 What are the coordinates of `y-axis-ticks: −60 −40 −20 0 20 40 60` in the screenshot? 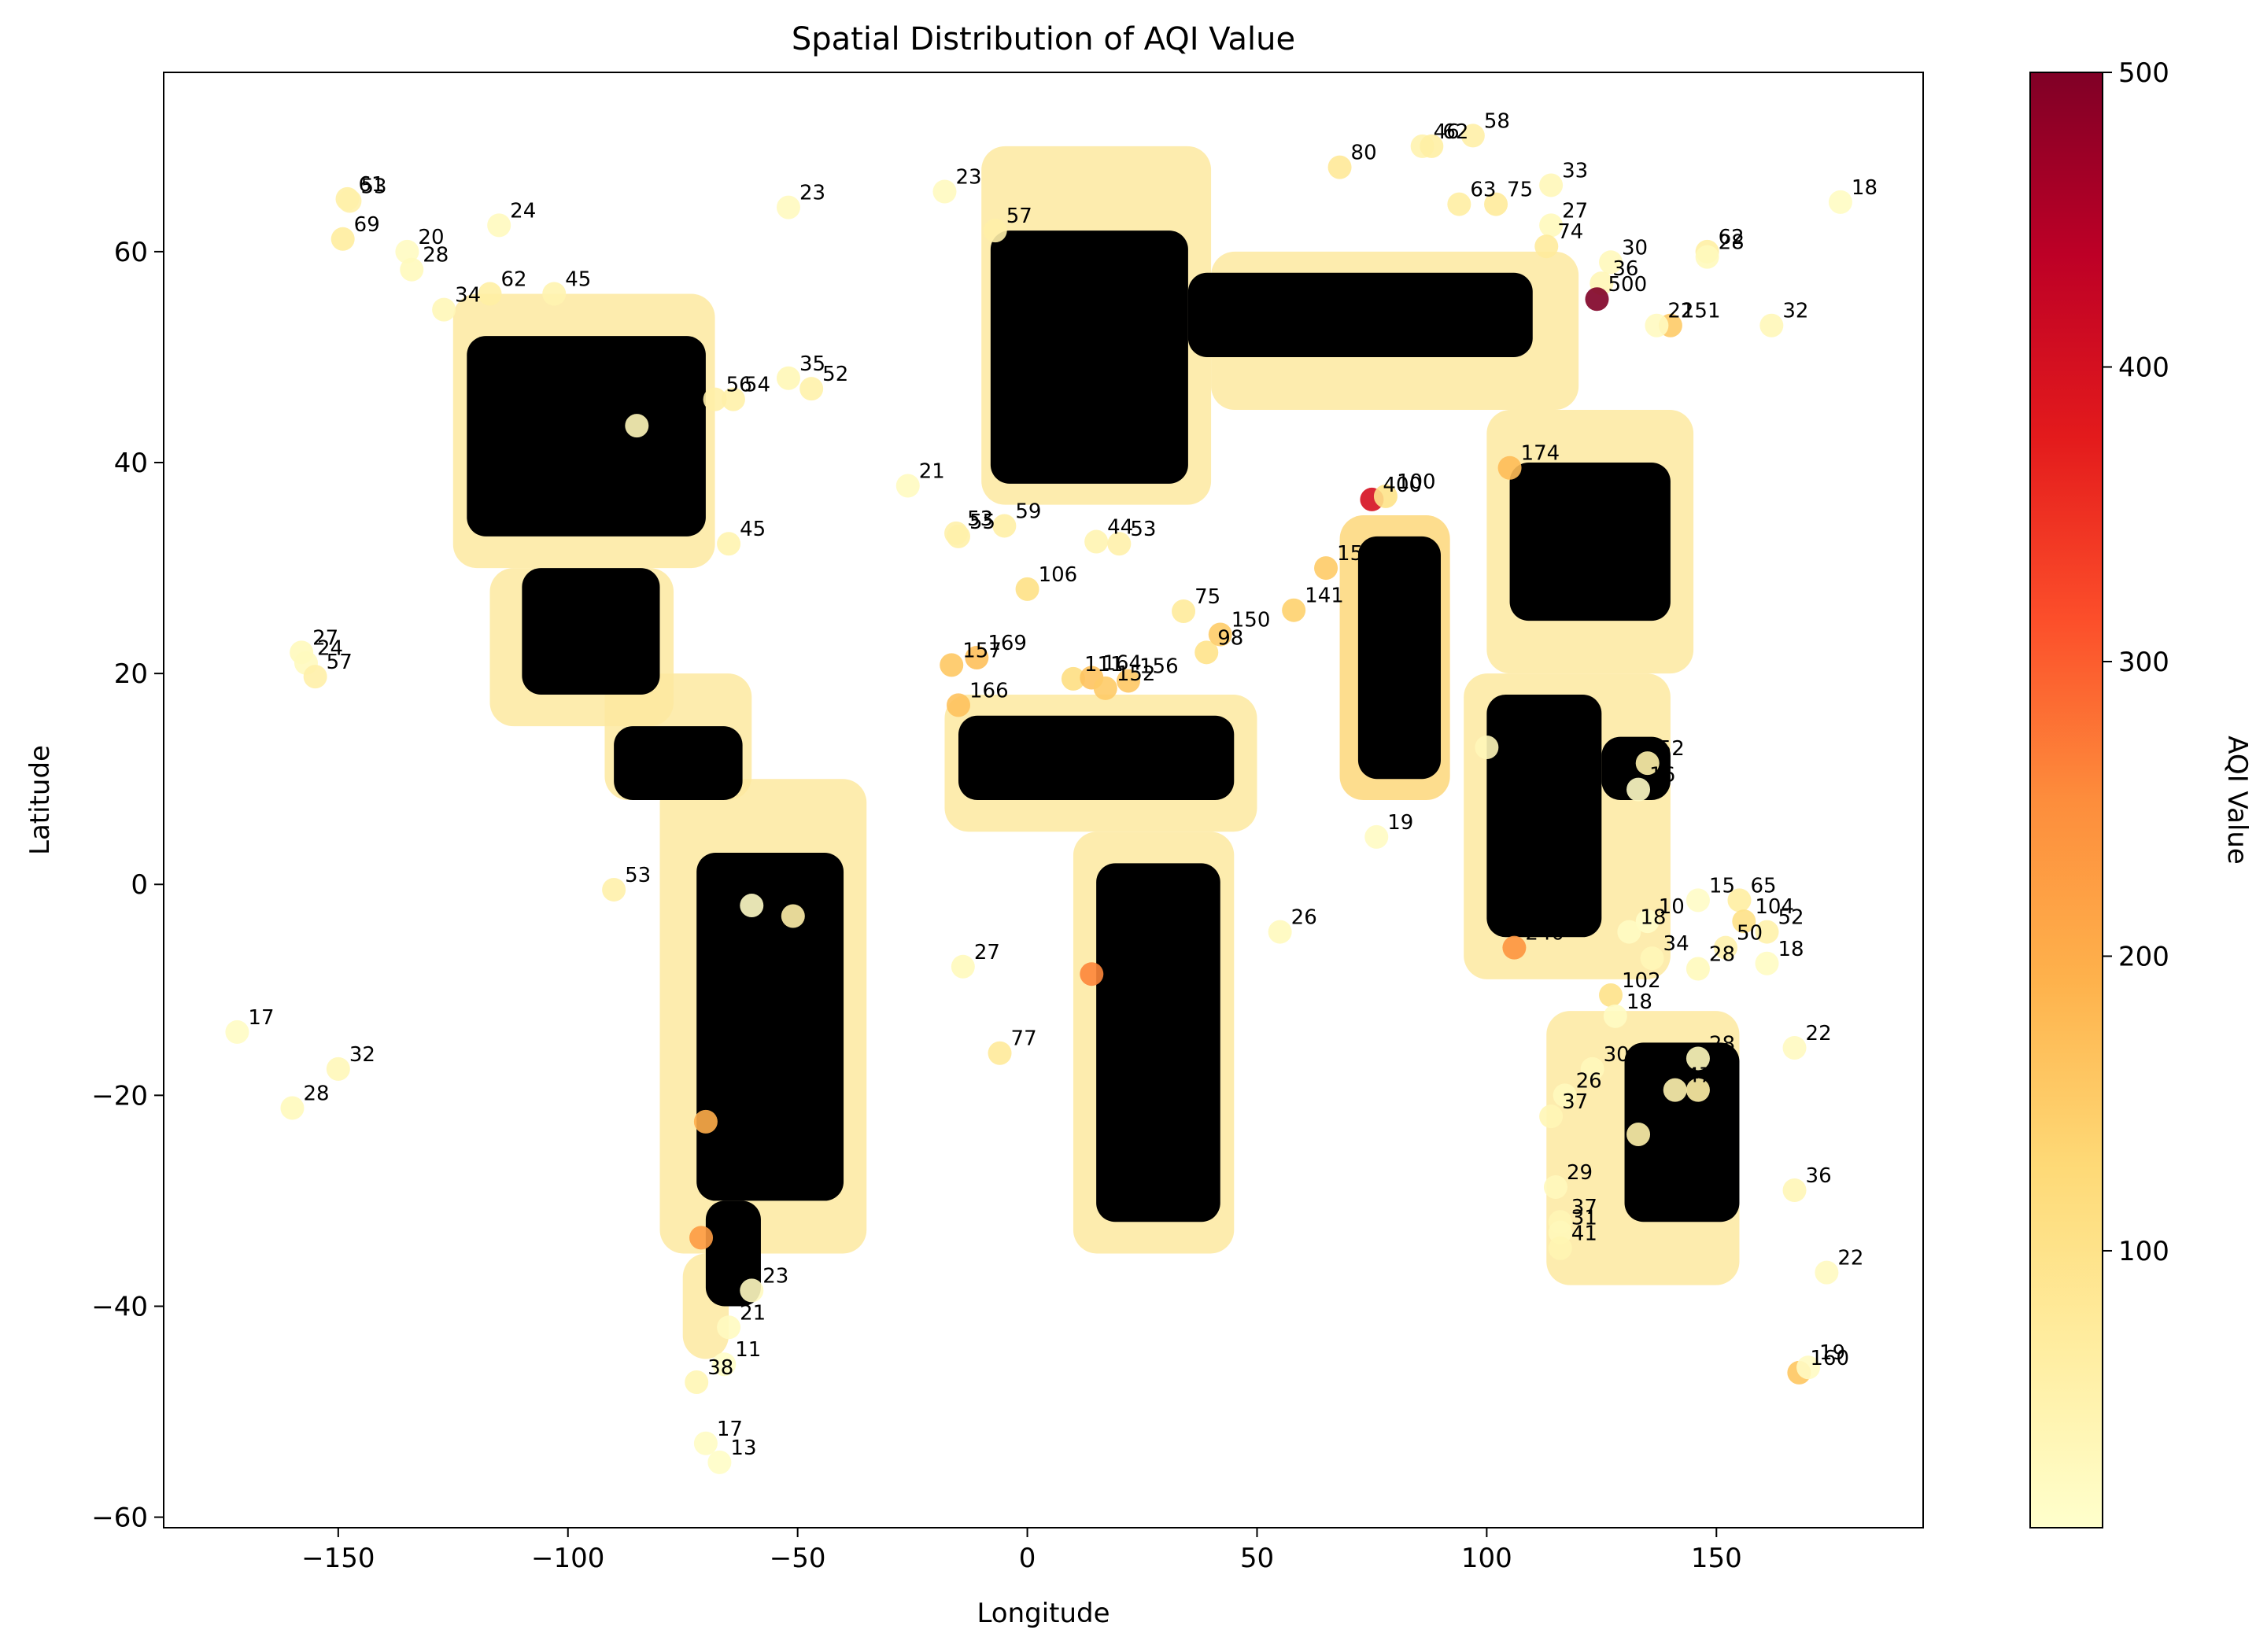 It's located at (127, 885).